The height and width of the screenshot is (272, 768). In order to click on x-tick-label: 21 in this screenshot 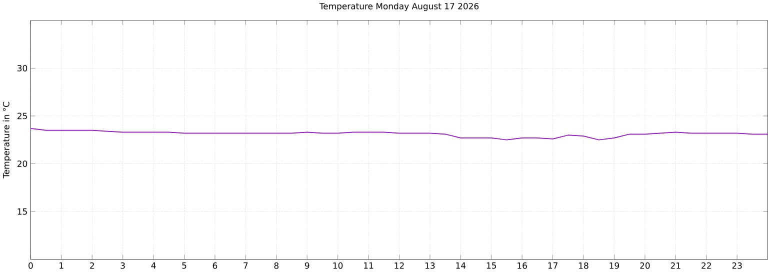, I will do `click(675, 265)`.